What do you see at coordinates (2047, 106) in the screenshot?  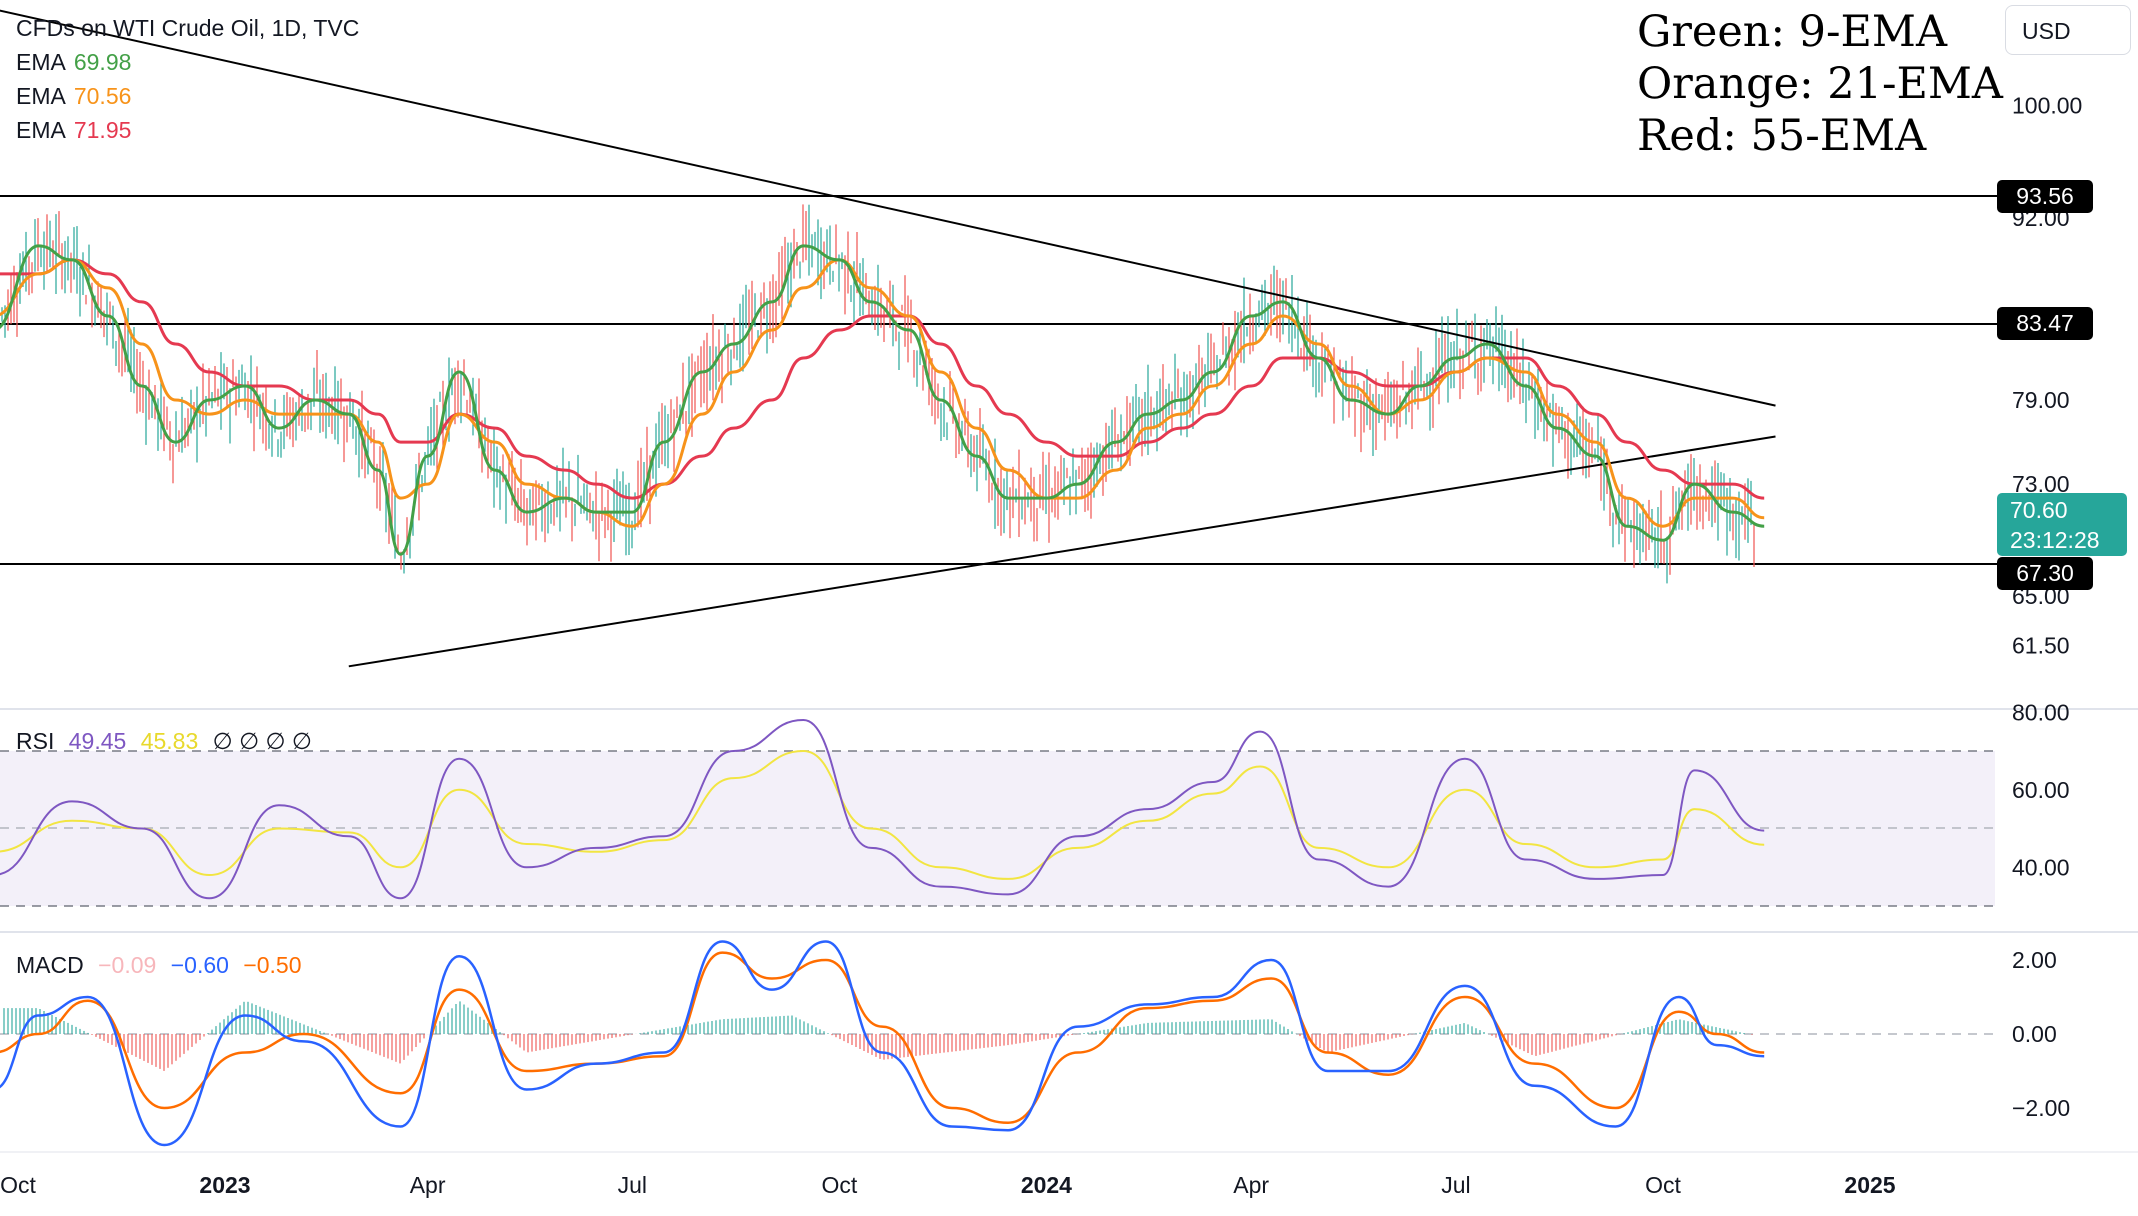 I see `price-tick-label: 100.00` at bounding box center [2047, 106].